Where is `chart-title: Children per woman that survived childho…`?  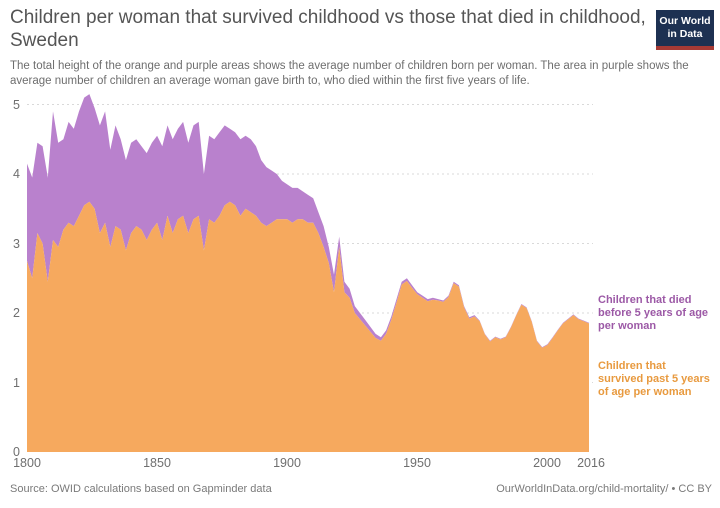
chart-title: Children per woman that survived childho… is located at coordinates (328, 29).